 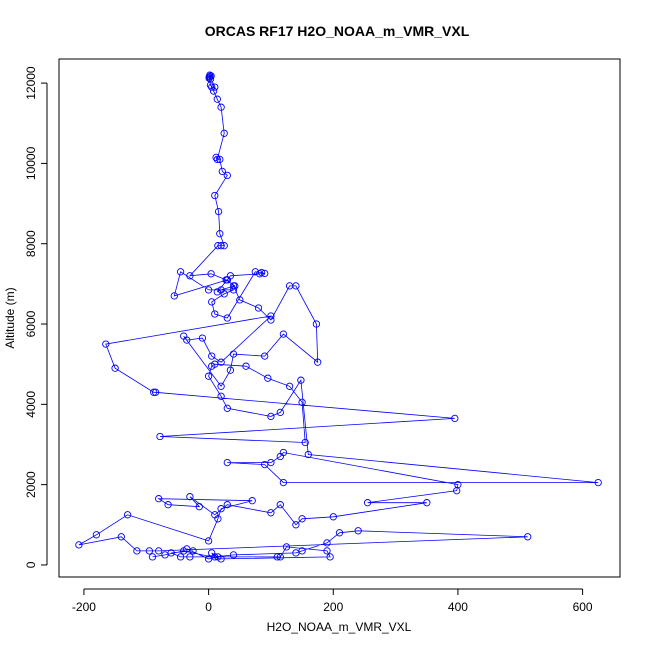 I want to click on x-tick-label: 0, so click(x=208, y=607).